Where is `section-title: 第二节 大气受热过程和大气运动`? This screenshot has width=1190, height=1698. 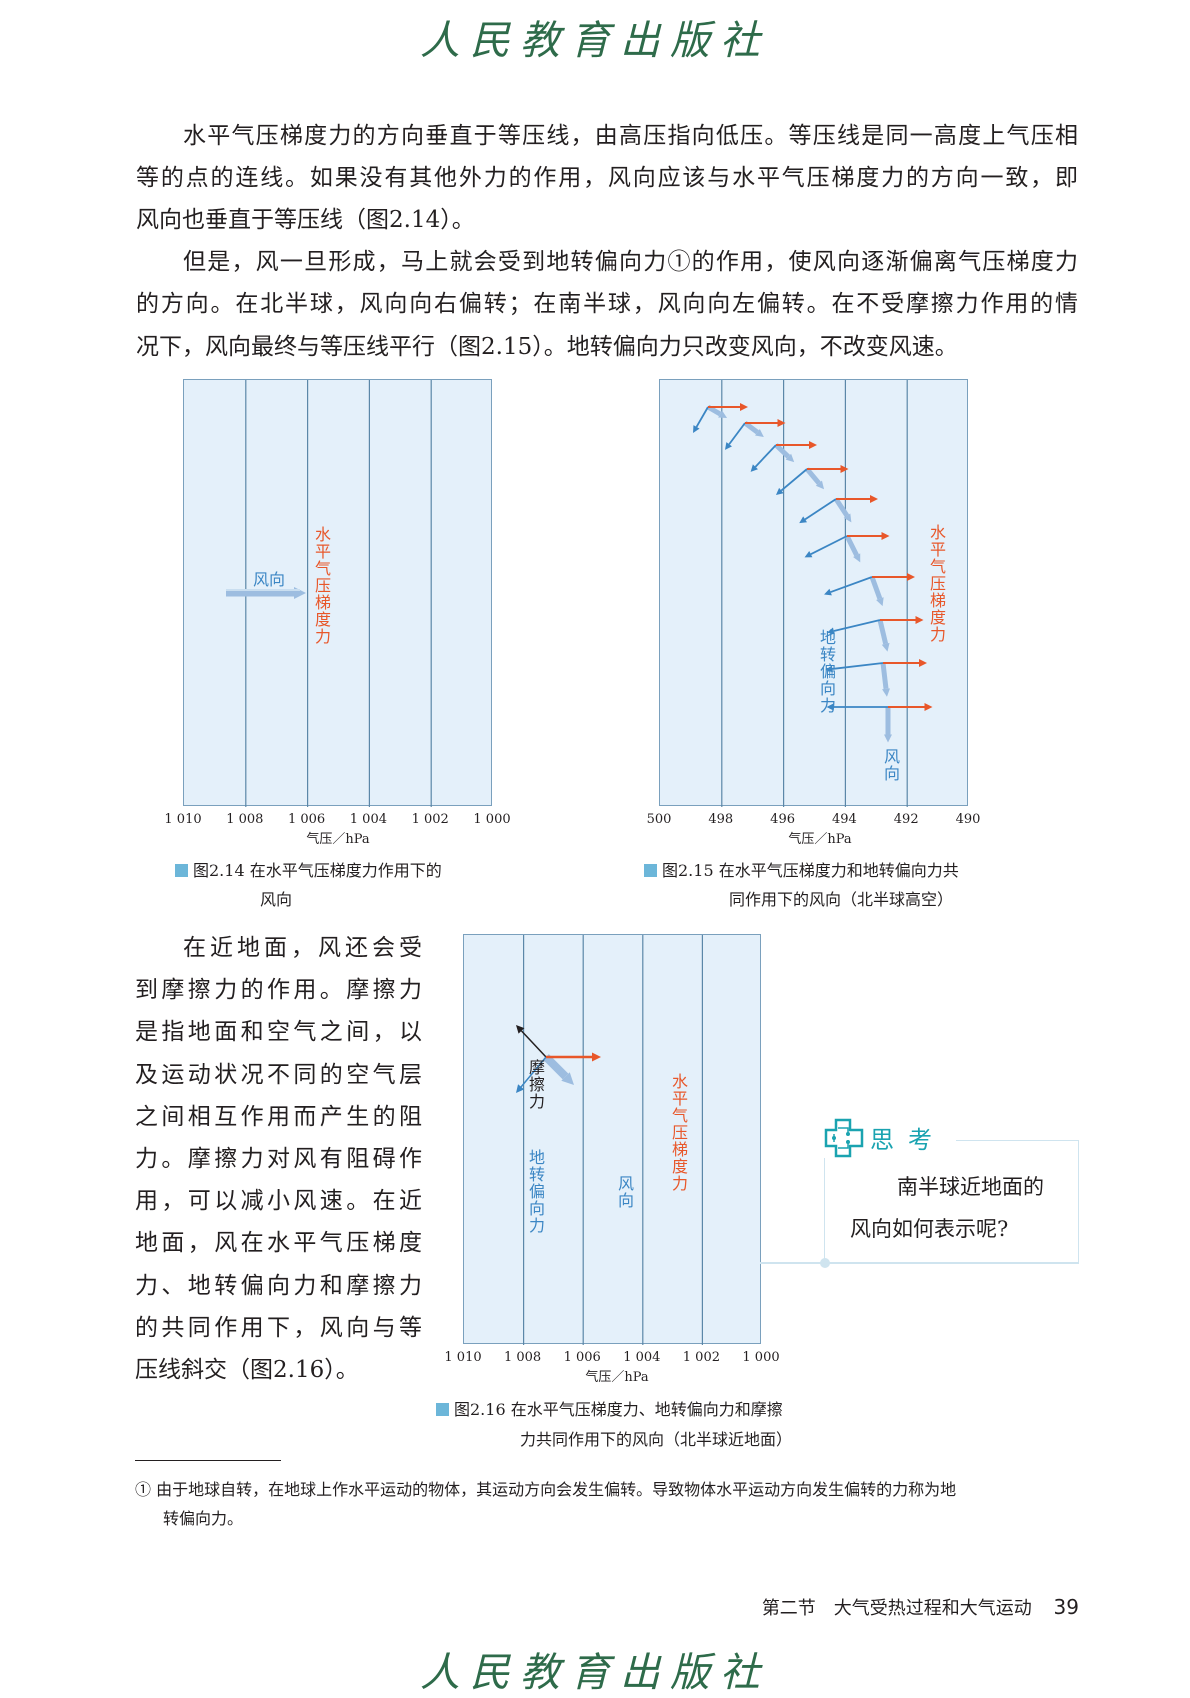 section-title: 第二节 大气受热过程和大气运动 is located at coordinates (896, 1608).